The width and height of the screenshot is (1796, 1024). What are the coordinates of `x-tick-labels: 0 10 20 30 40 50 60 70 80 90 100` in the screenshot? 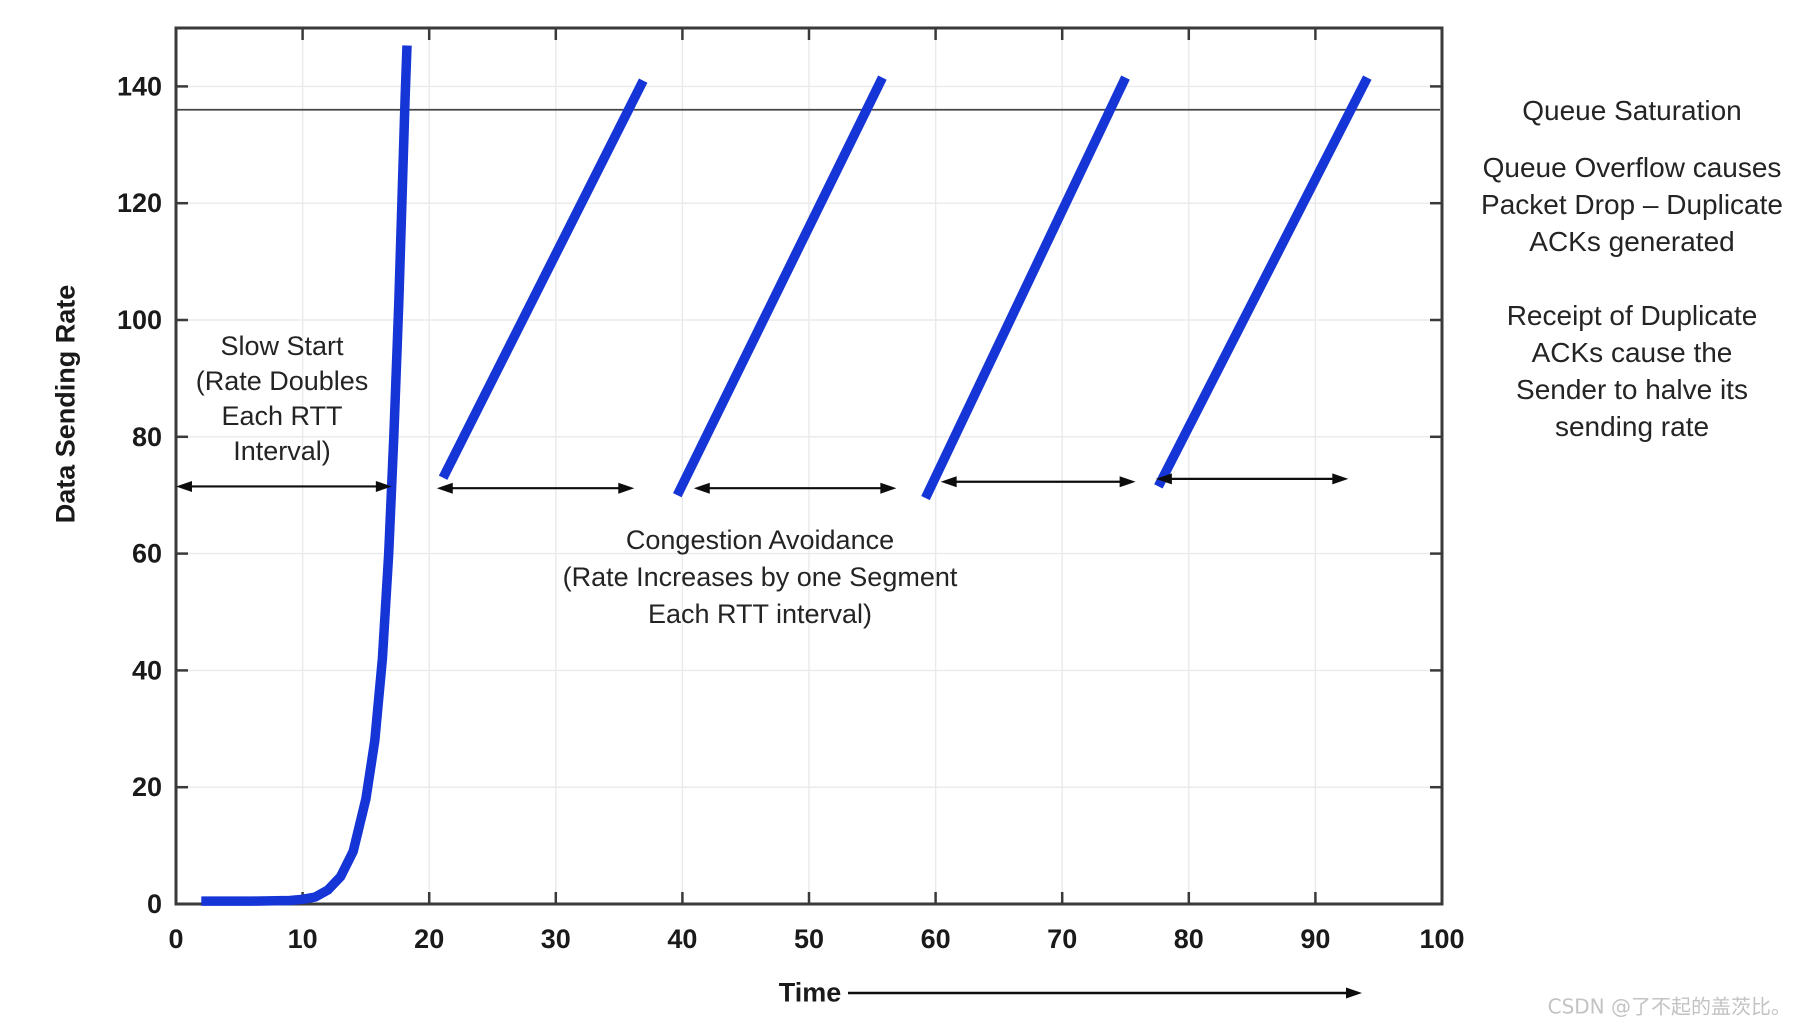 It's located at (816, 939).